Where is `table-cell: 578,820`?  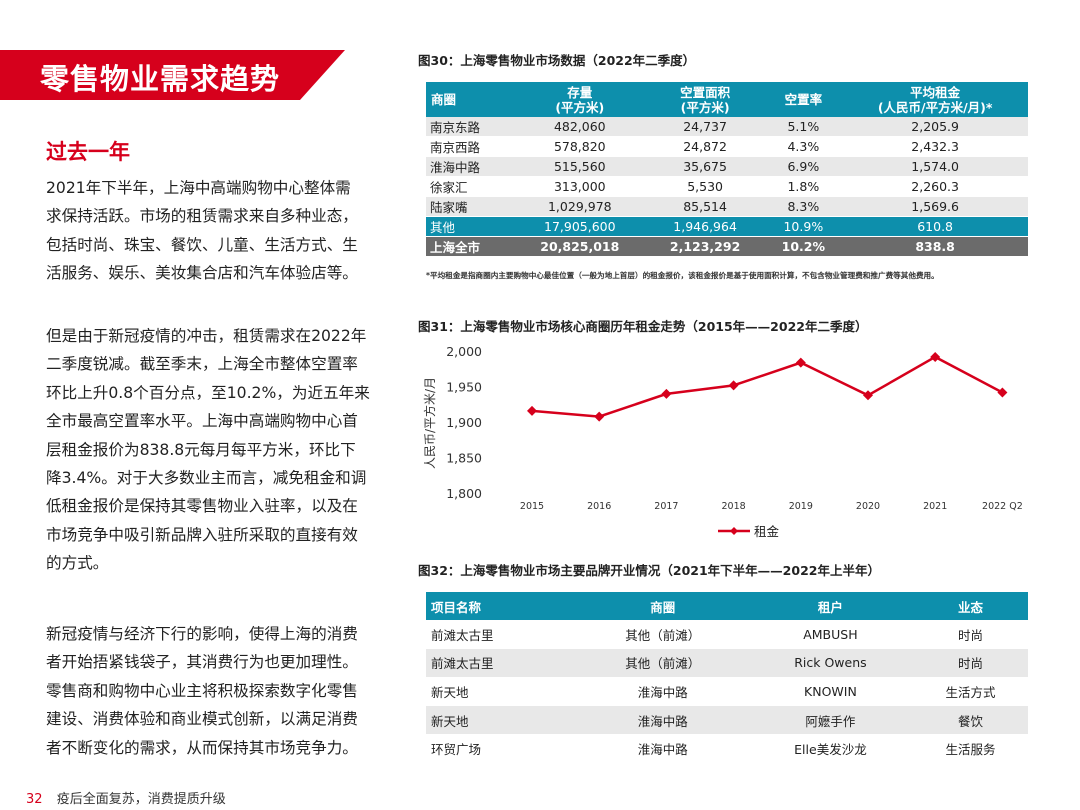
table-cell: 578,820 is located at coordinates (579, 146).